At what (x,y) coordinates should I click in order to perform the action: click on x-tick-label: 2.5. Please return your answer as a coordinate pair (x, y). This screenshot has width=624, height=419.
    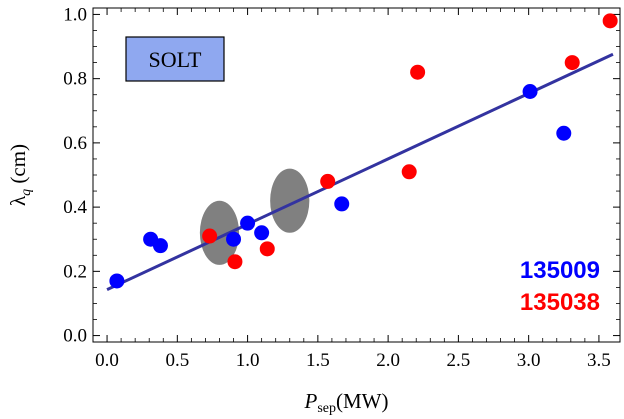
    Looking at the image, I should click on (459, 360).